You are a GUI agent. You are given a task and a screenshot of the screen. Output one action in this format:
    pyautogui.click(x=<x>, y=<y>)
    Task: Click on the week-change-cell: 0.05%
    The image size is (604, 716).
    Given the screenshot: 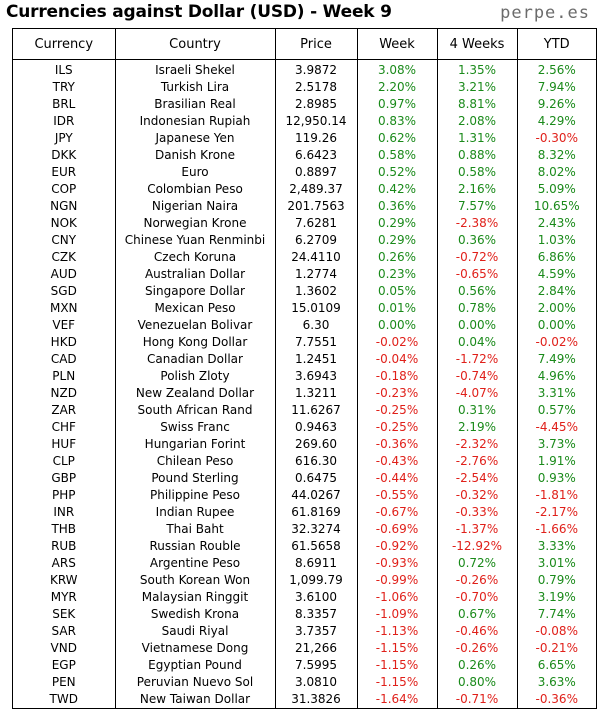 What is the action you would take?
    pyautogui.click(x=396, y=291)
    